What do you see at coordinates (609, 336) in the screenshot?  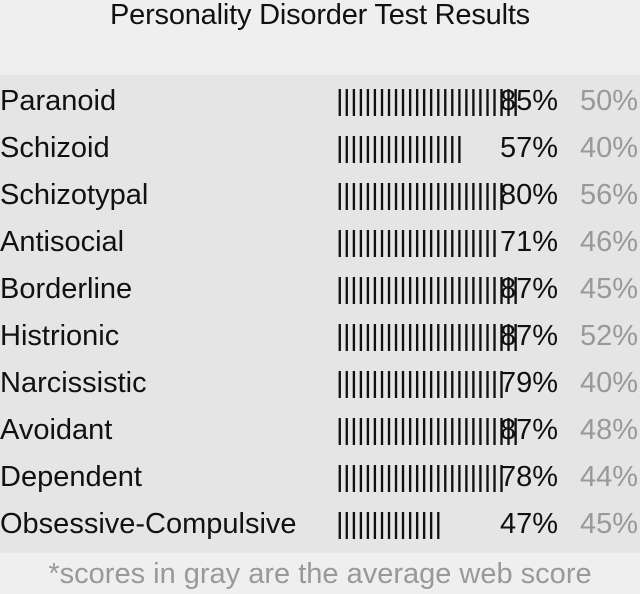 I see `average-score: 52%` at bounding box center [609, 336].